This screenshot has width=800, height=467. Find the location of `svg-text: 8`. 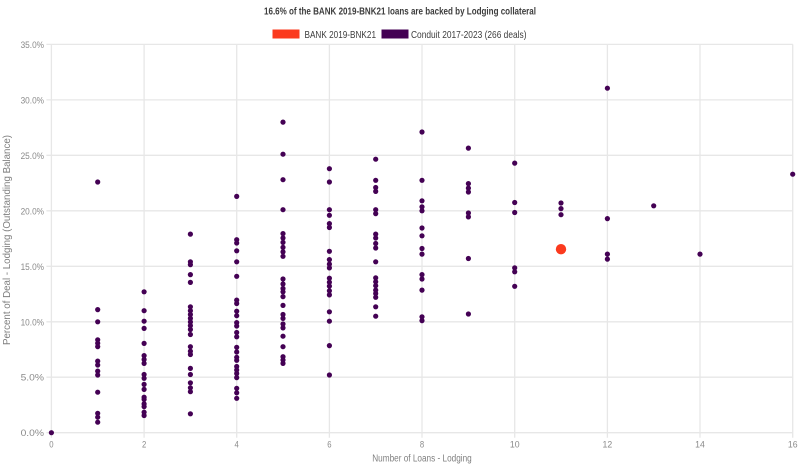

svg-text: 8 is located at coordinates (422, 445).